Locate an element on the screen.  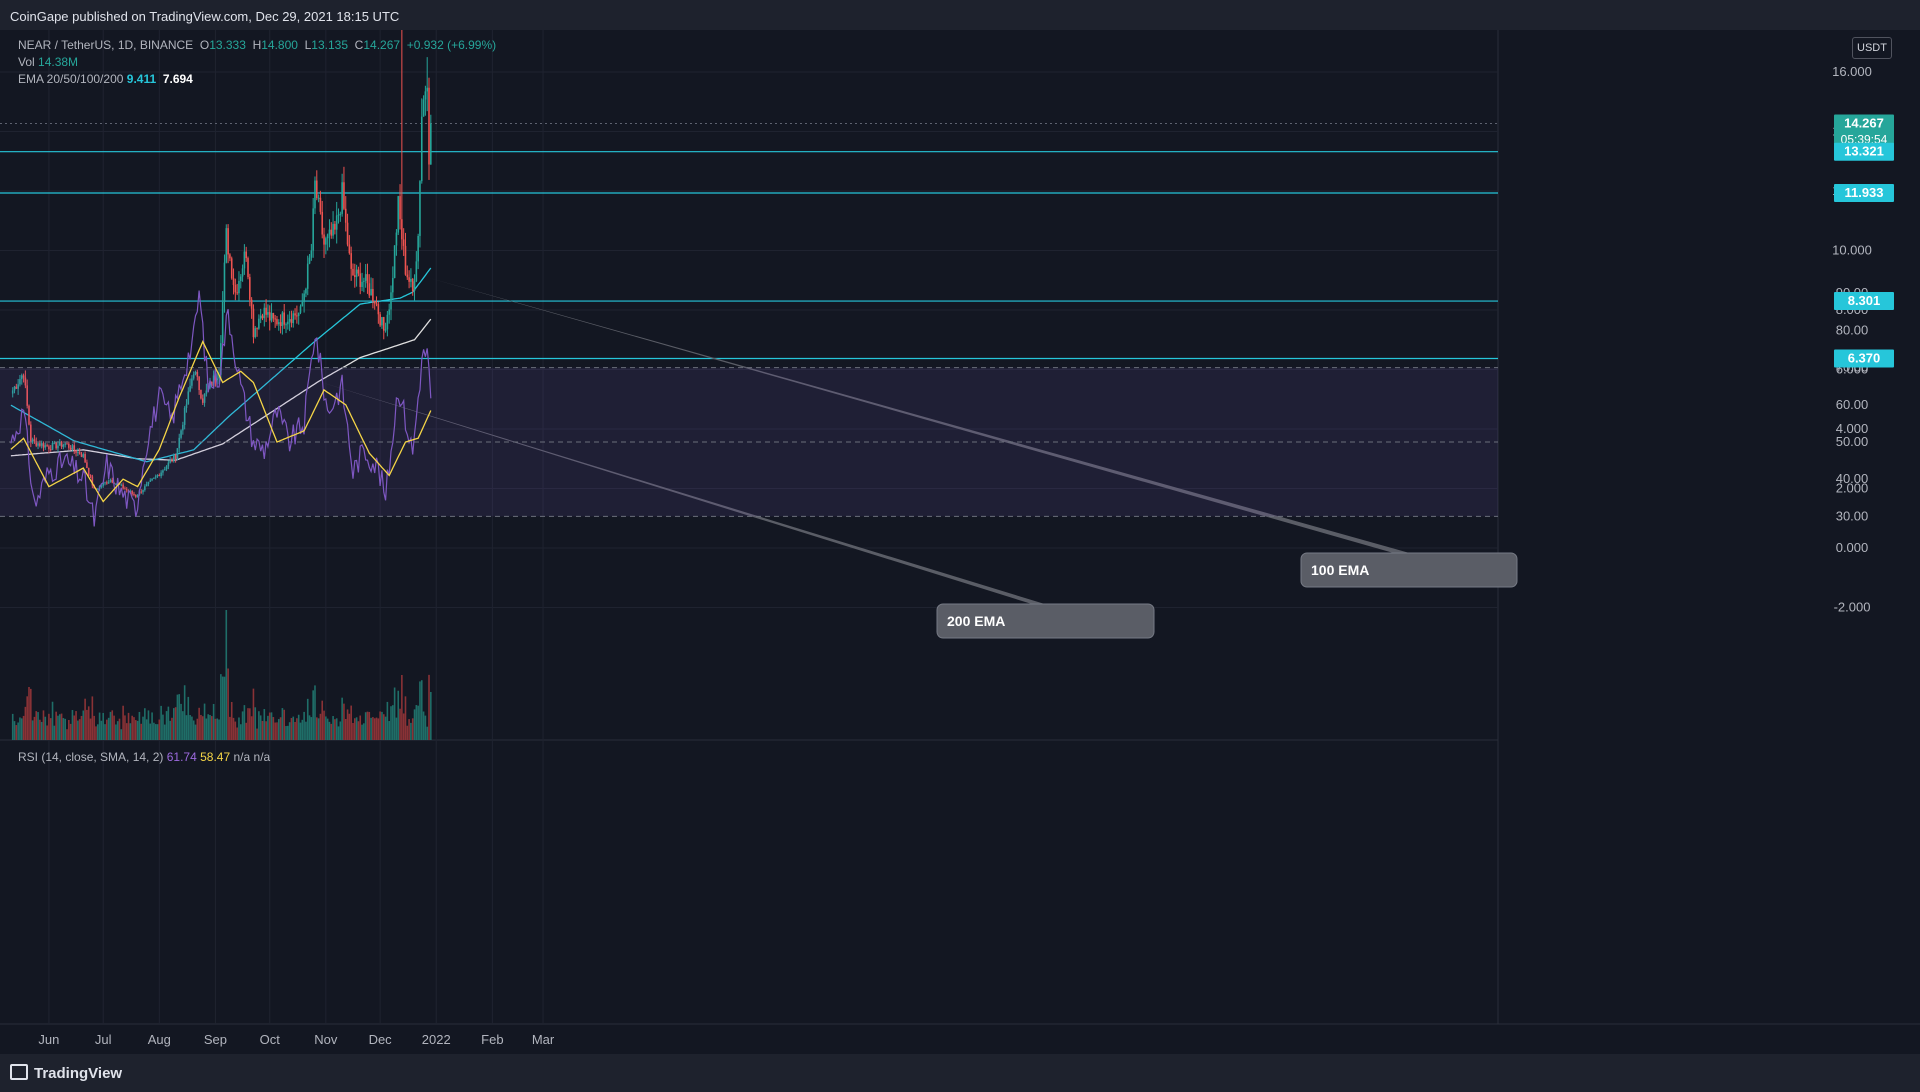
time-axis: Jun Jul Aug Sep Oct Nov Dec 2022 Feb Mar is located at coordinates (296, 1039).